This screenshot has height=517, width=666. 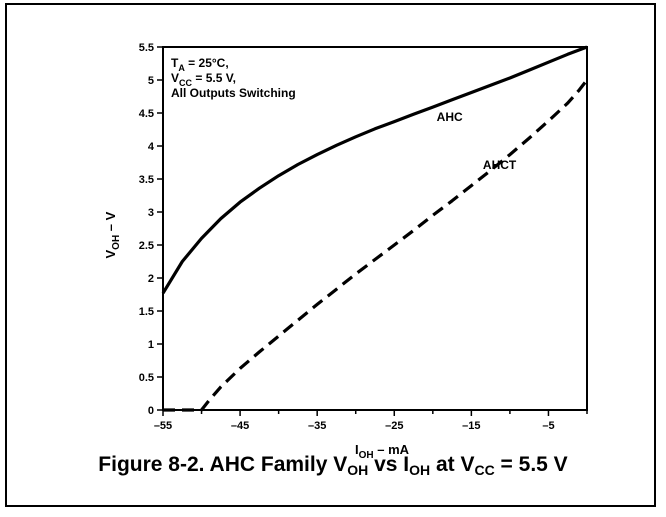 What do you see at coordinates (146, 378) in the screenshot?
I see `y-tick-label: 0.5` at bounding box center [146, 378].